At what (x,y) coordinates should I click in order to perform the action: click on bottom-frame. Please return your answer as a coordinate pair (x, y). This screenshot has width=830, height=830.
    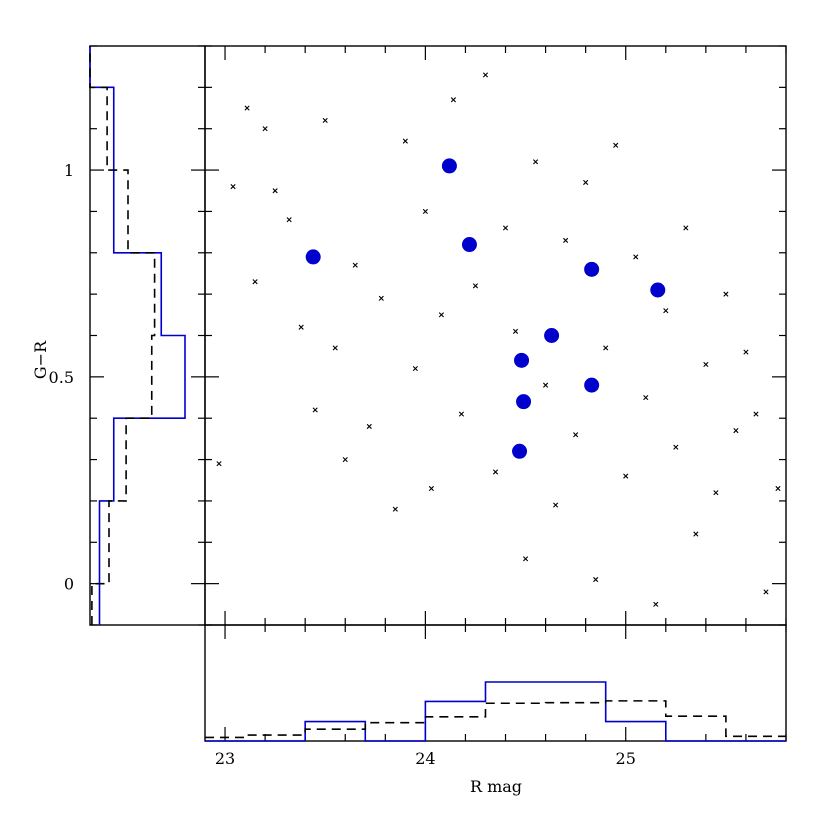
    Looking at the image, I should click on (495, 683).